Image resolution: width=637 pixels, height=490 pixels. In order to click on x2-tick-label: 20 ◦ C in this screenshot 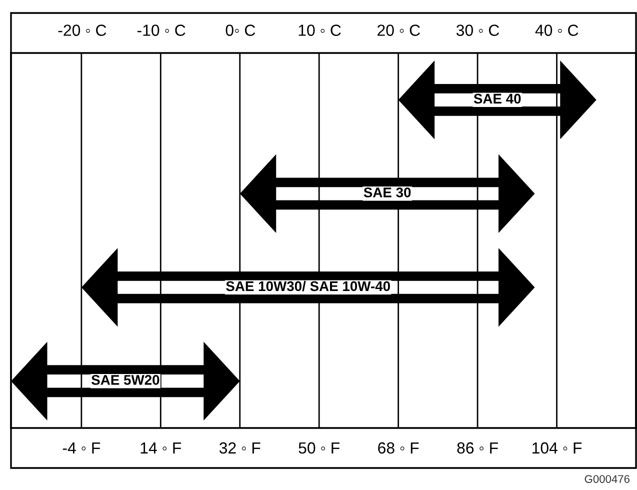, I will do `click(399, 30)`.